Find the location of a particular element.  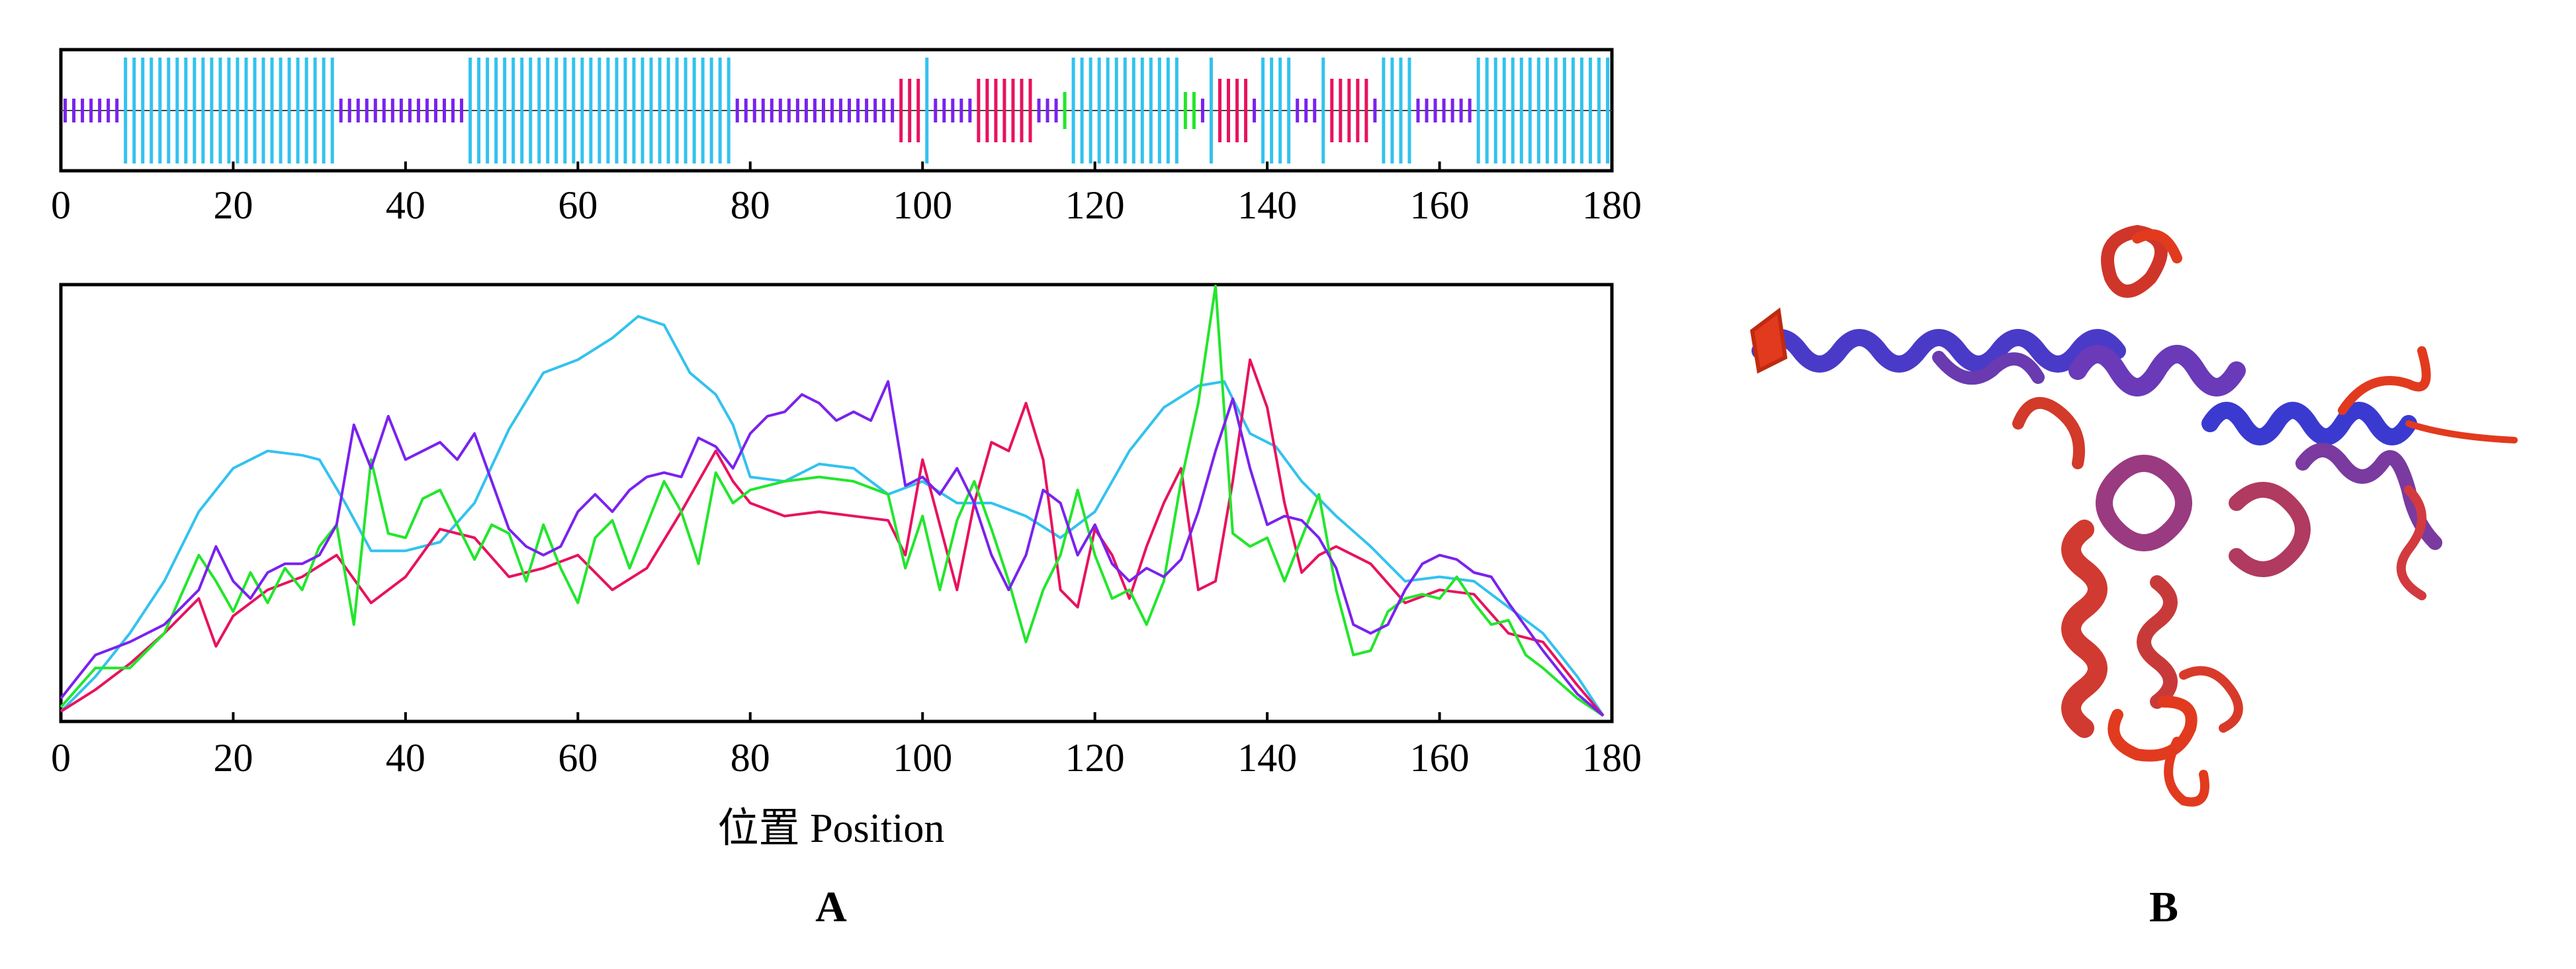

track-x-tick-label: 160 is located at coordinates (1440, 205).